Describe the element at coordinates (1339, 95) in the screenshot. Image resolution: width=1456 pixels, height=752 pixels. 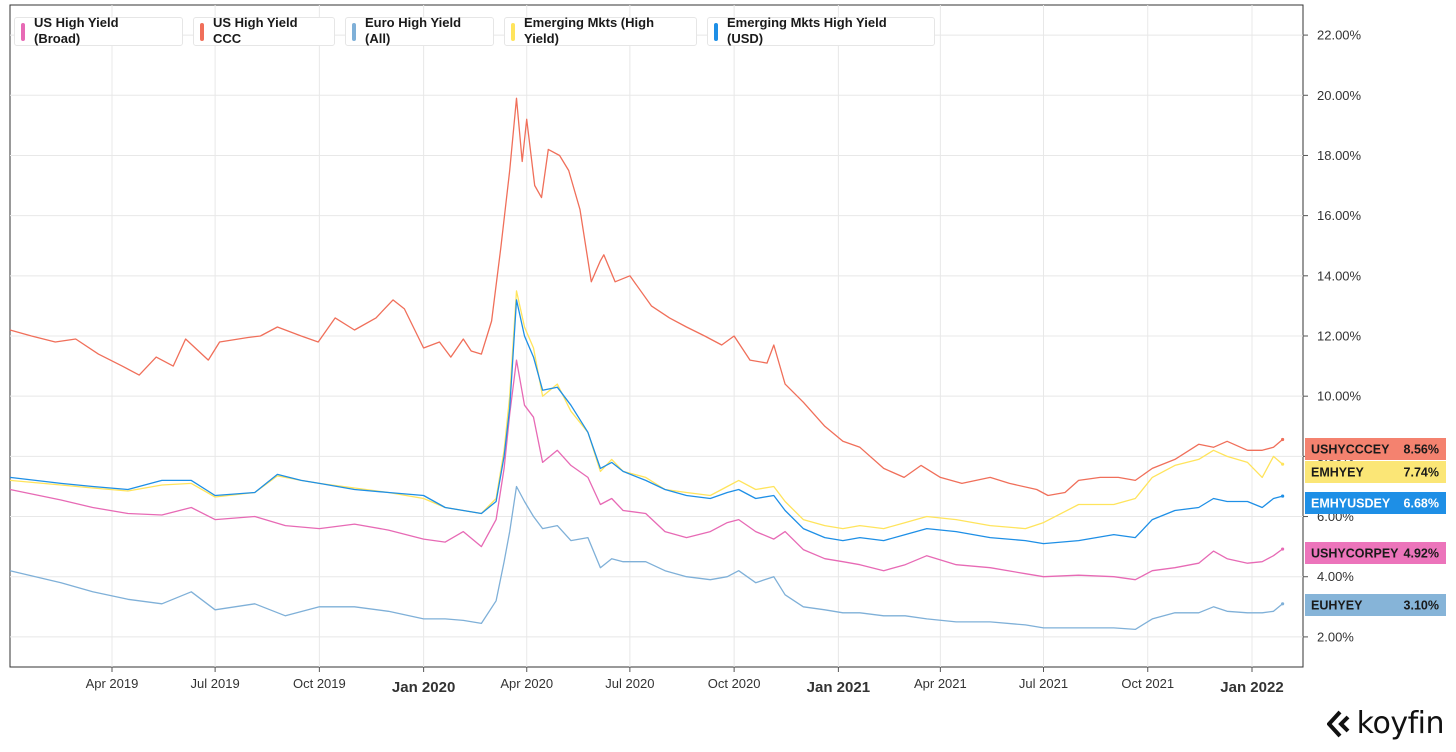
I see `y-tick-label: 20.00%` at that location.